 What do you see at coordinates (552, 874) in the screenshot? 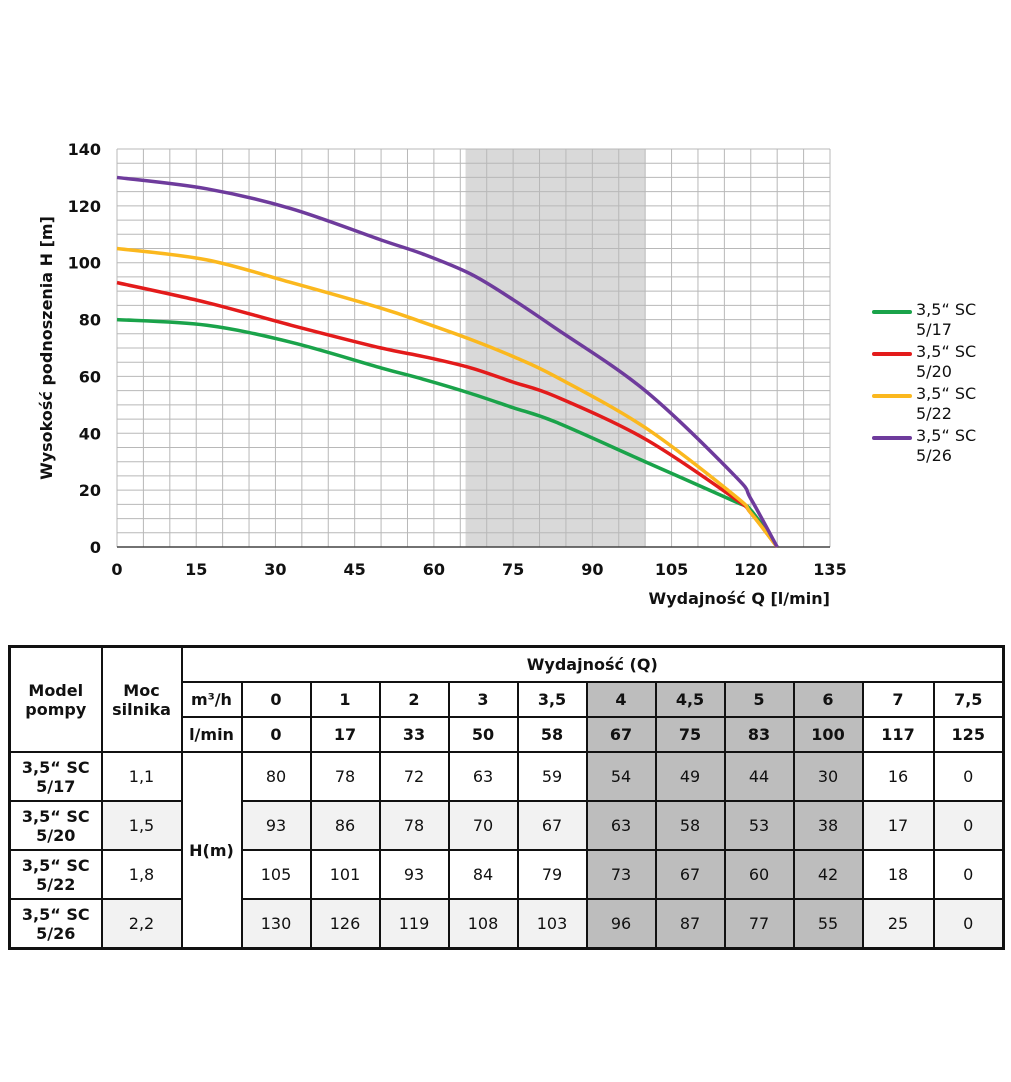
I see `head-value-cell: 79` at bounding box center [552, 874].